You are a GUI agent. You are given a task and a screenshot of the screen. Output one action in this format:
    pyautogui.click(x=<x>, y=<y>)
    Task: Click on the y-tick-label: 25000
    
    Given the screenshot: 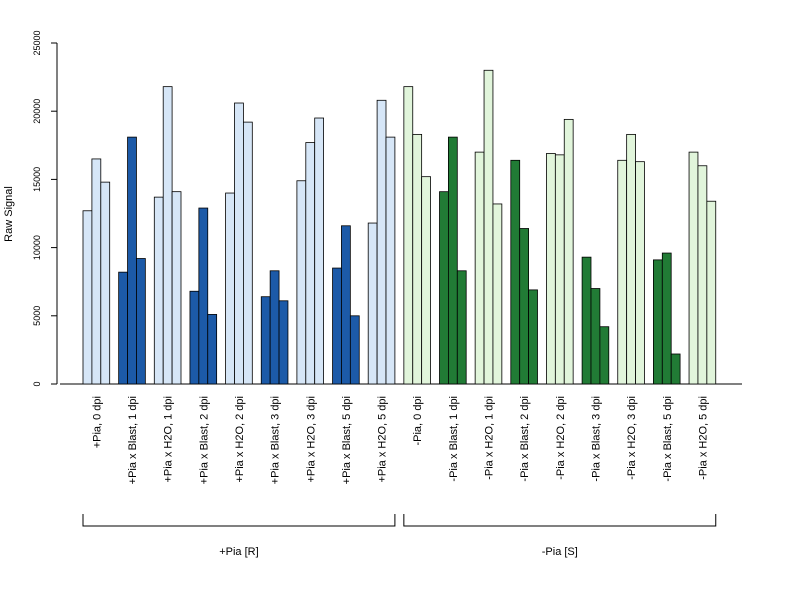 What is the action you would take?
    pyautogui.click(x=37, y=42)
    